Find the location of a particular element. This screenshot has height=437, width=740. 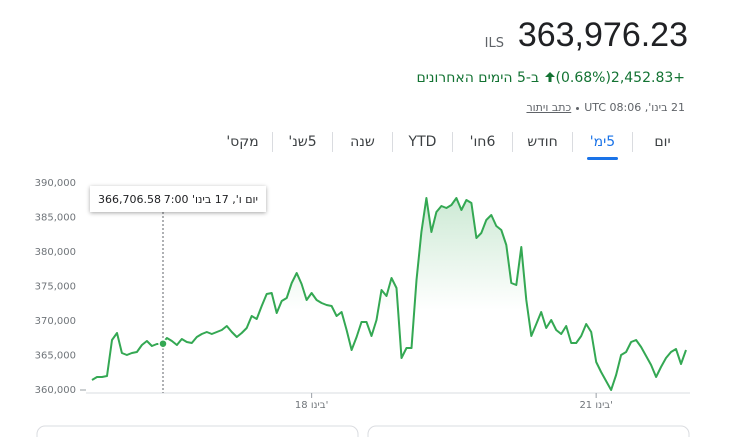

period: ב-5 הימים האחרונים is located at coordinates (478, 78).